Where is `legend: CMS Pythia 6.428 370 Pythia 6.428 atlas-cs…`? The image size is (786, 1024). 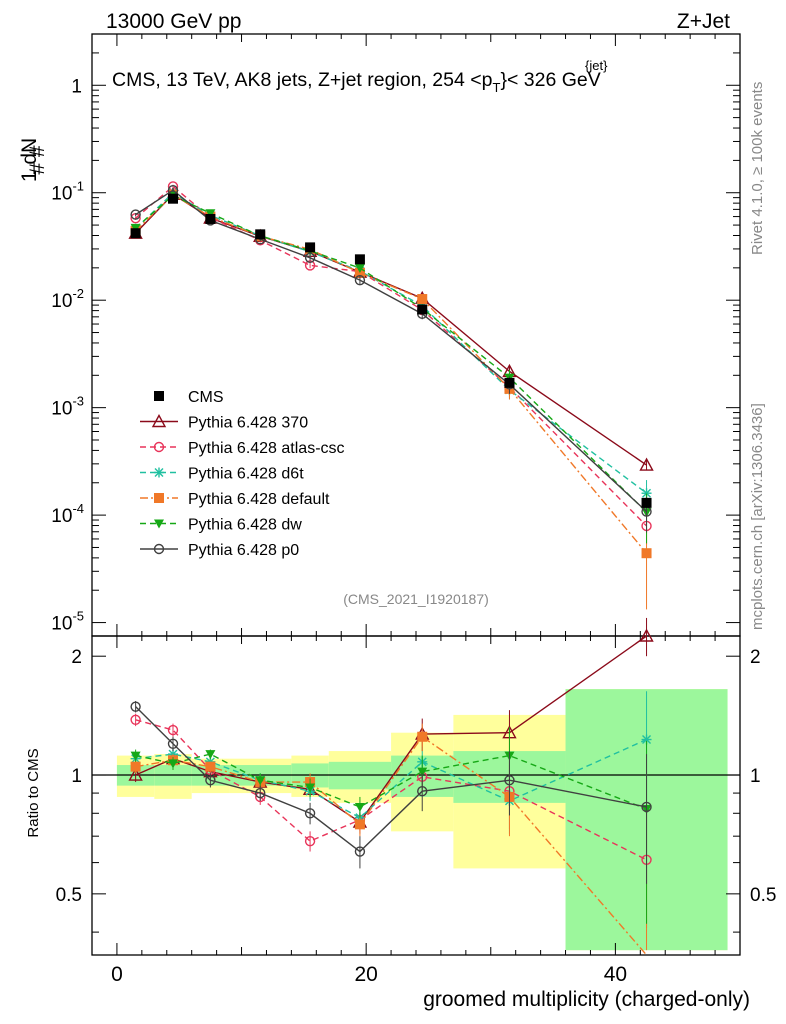
legend: CMS Pythia 6.428 370 Pythia 6.428 atlas-cs… is located at coordinates (242, 474).